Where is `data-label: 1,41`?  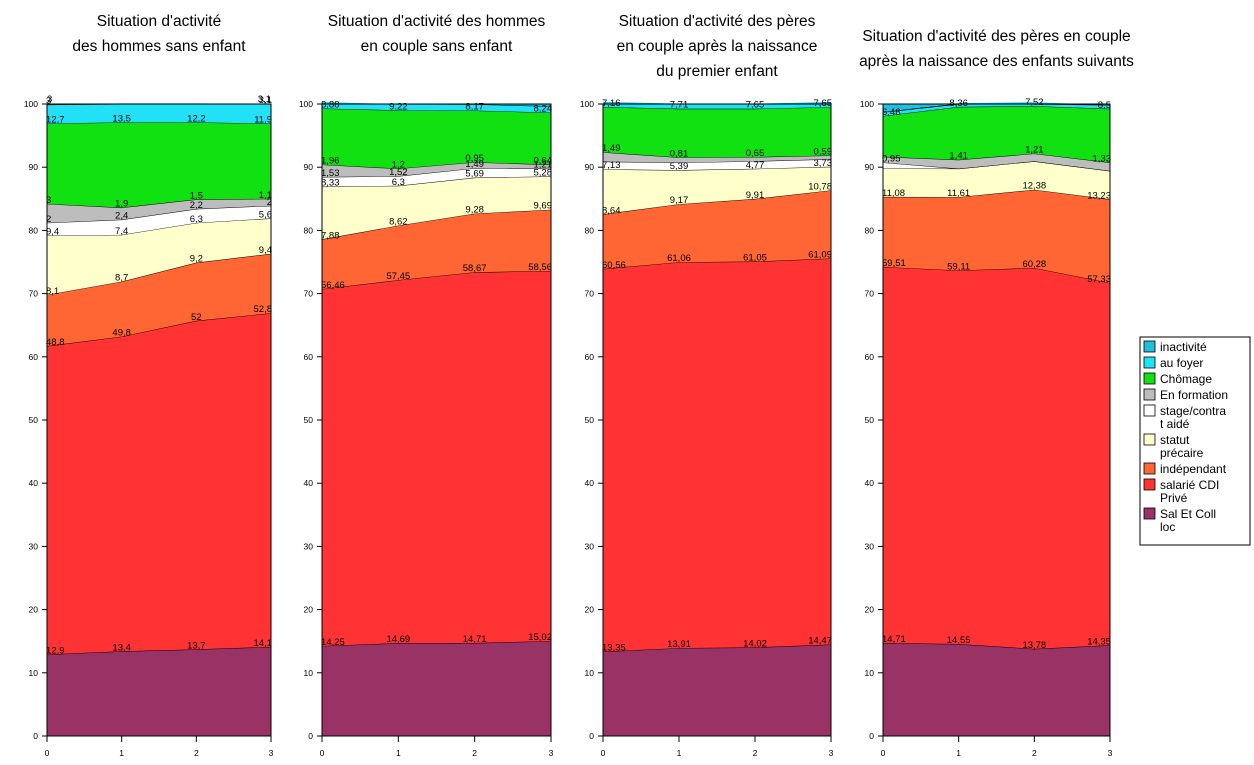
data-label: 1,41 is located at coordinates (958, 156).